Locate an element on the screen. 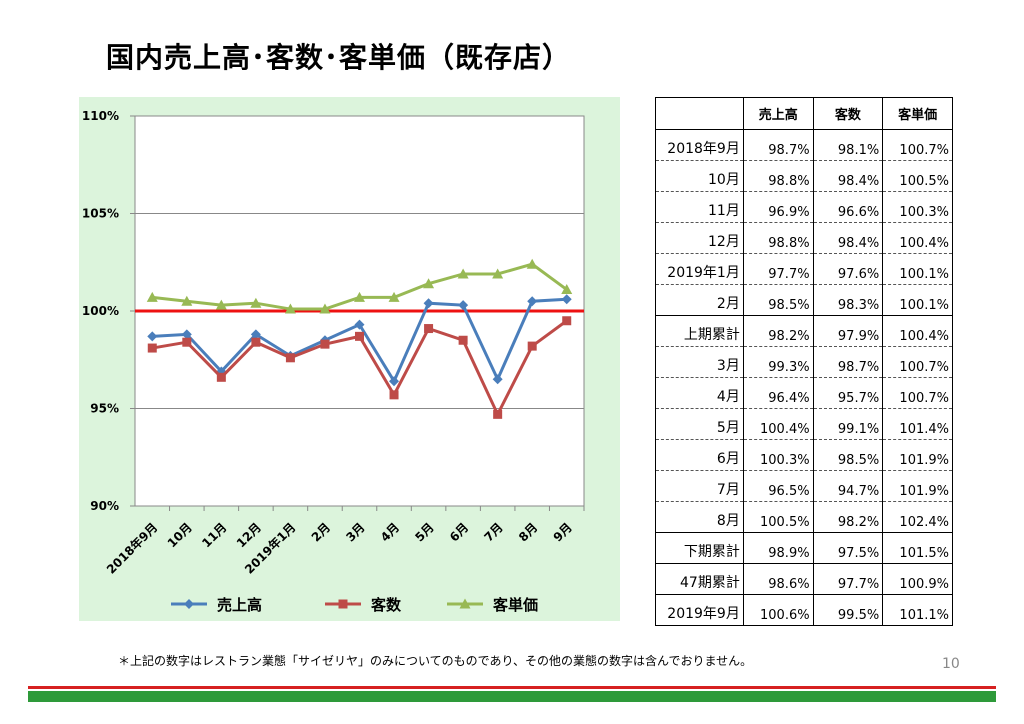  table-cell-label: 8月 is located at coordinates (699, 517).